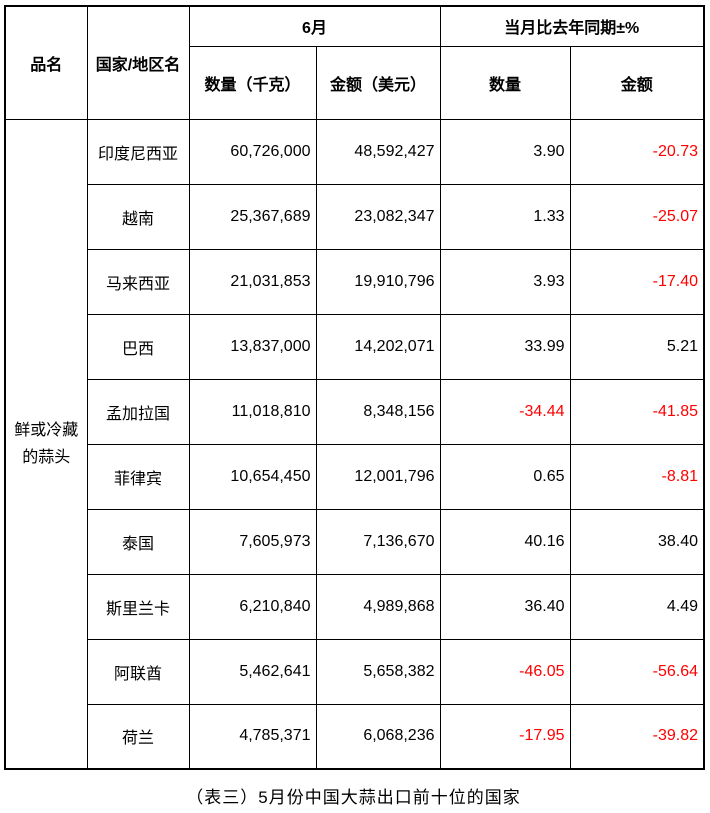  I want to click on table-caption: （表三）5月份中国大蒜出口前十位的国家, so click(353, 797).